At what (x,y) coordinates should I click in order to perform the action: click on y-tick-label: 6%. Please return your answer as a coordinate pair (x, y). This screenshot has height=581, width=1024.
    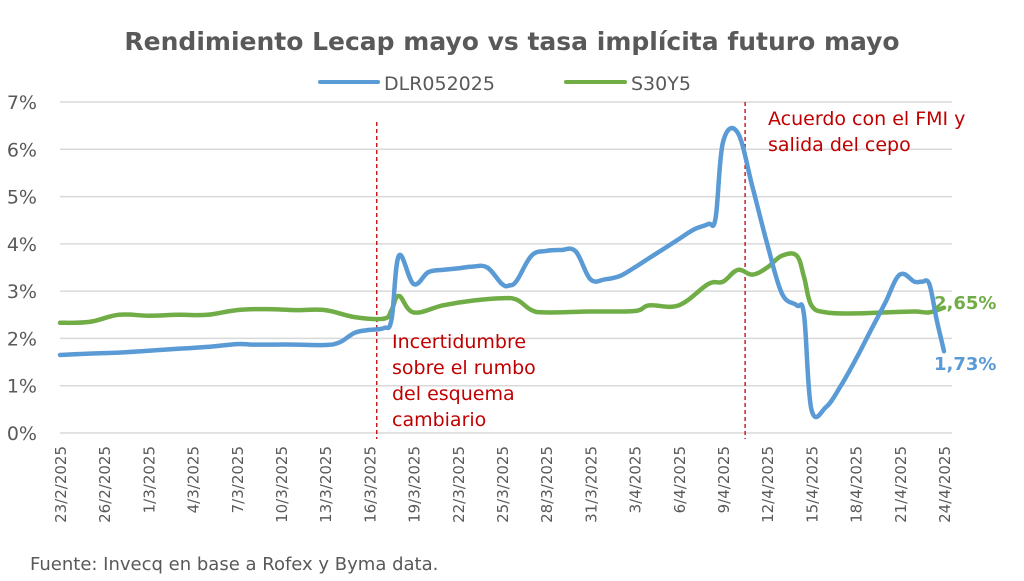
    Looking at the image, I should click on (22, 150).